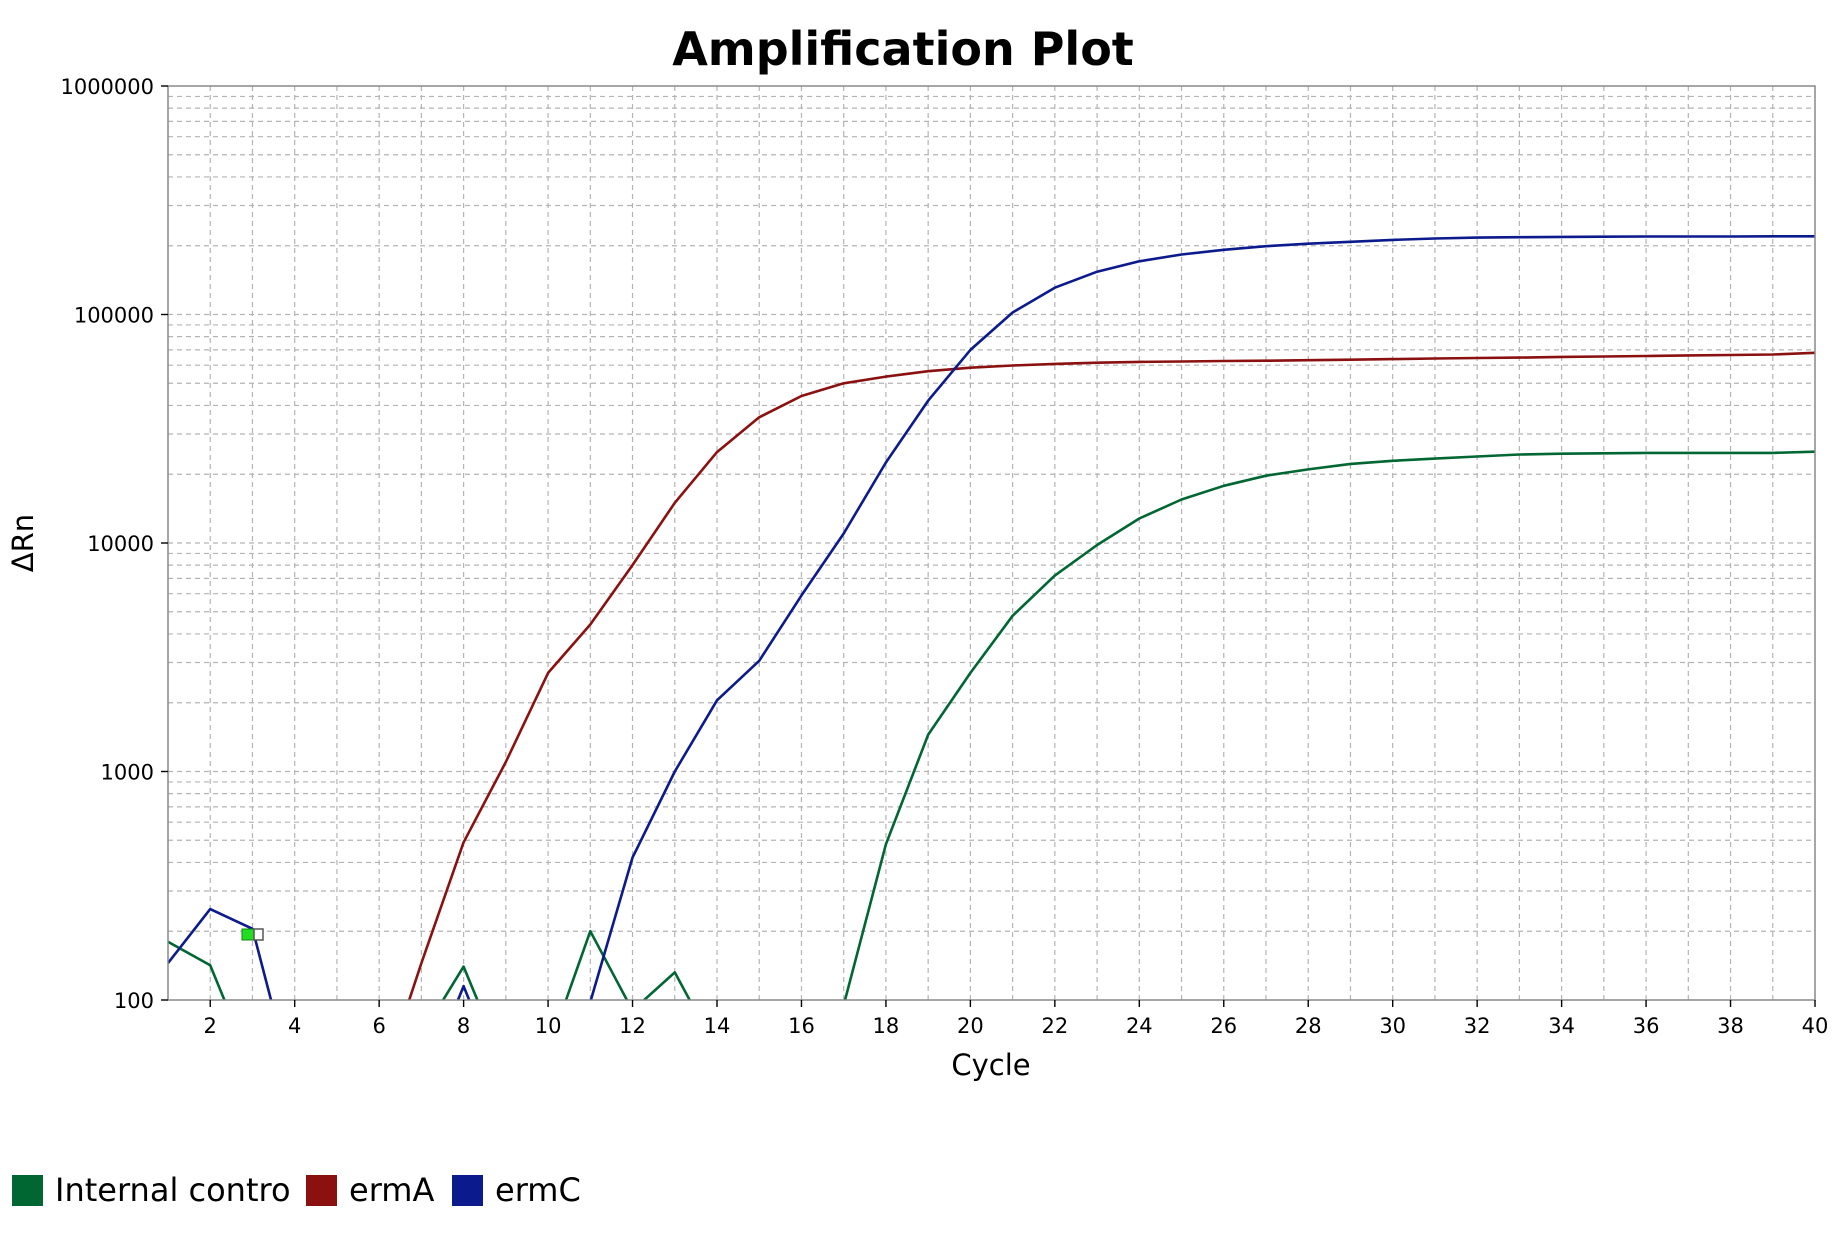 The image size is (1832, 1238). I want to click on x-tick-label: 24, so click(1139, 1026).